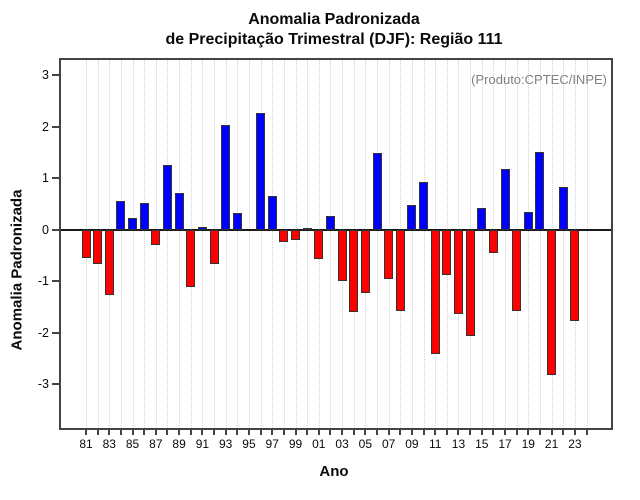 The width and height of the screenshot is (640, 500). What do you see at coordinates (505, 199) in the screenshot?
I see `bar-2017` at bounding box center [505, 199].